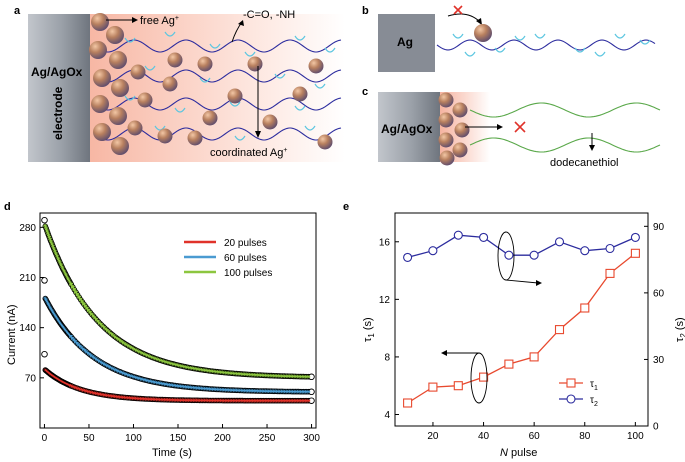  What do you see at coordinates (385, 300) in the screenshot?
I see `y-tick-label-left: 12` at bounding box center [385, 300].